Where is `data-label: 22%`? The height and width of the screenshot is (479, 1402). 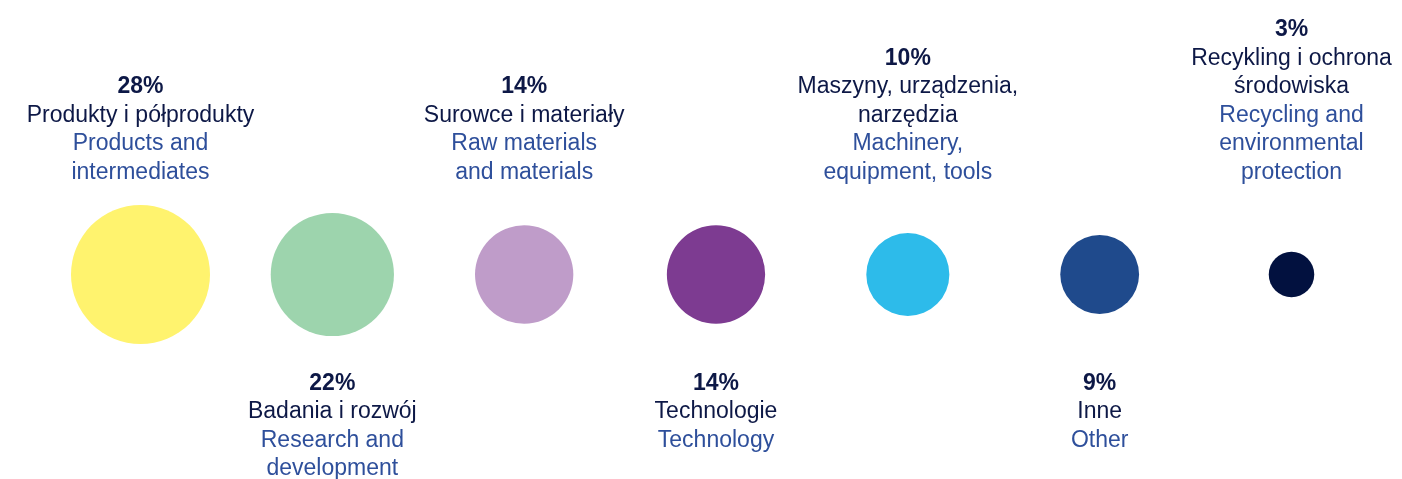
data-label: 22% is located at coordinates (332, 381).